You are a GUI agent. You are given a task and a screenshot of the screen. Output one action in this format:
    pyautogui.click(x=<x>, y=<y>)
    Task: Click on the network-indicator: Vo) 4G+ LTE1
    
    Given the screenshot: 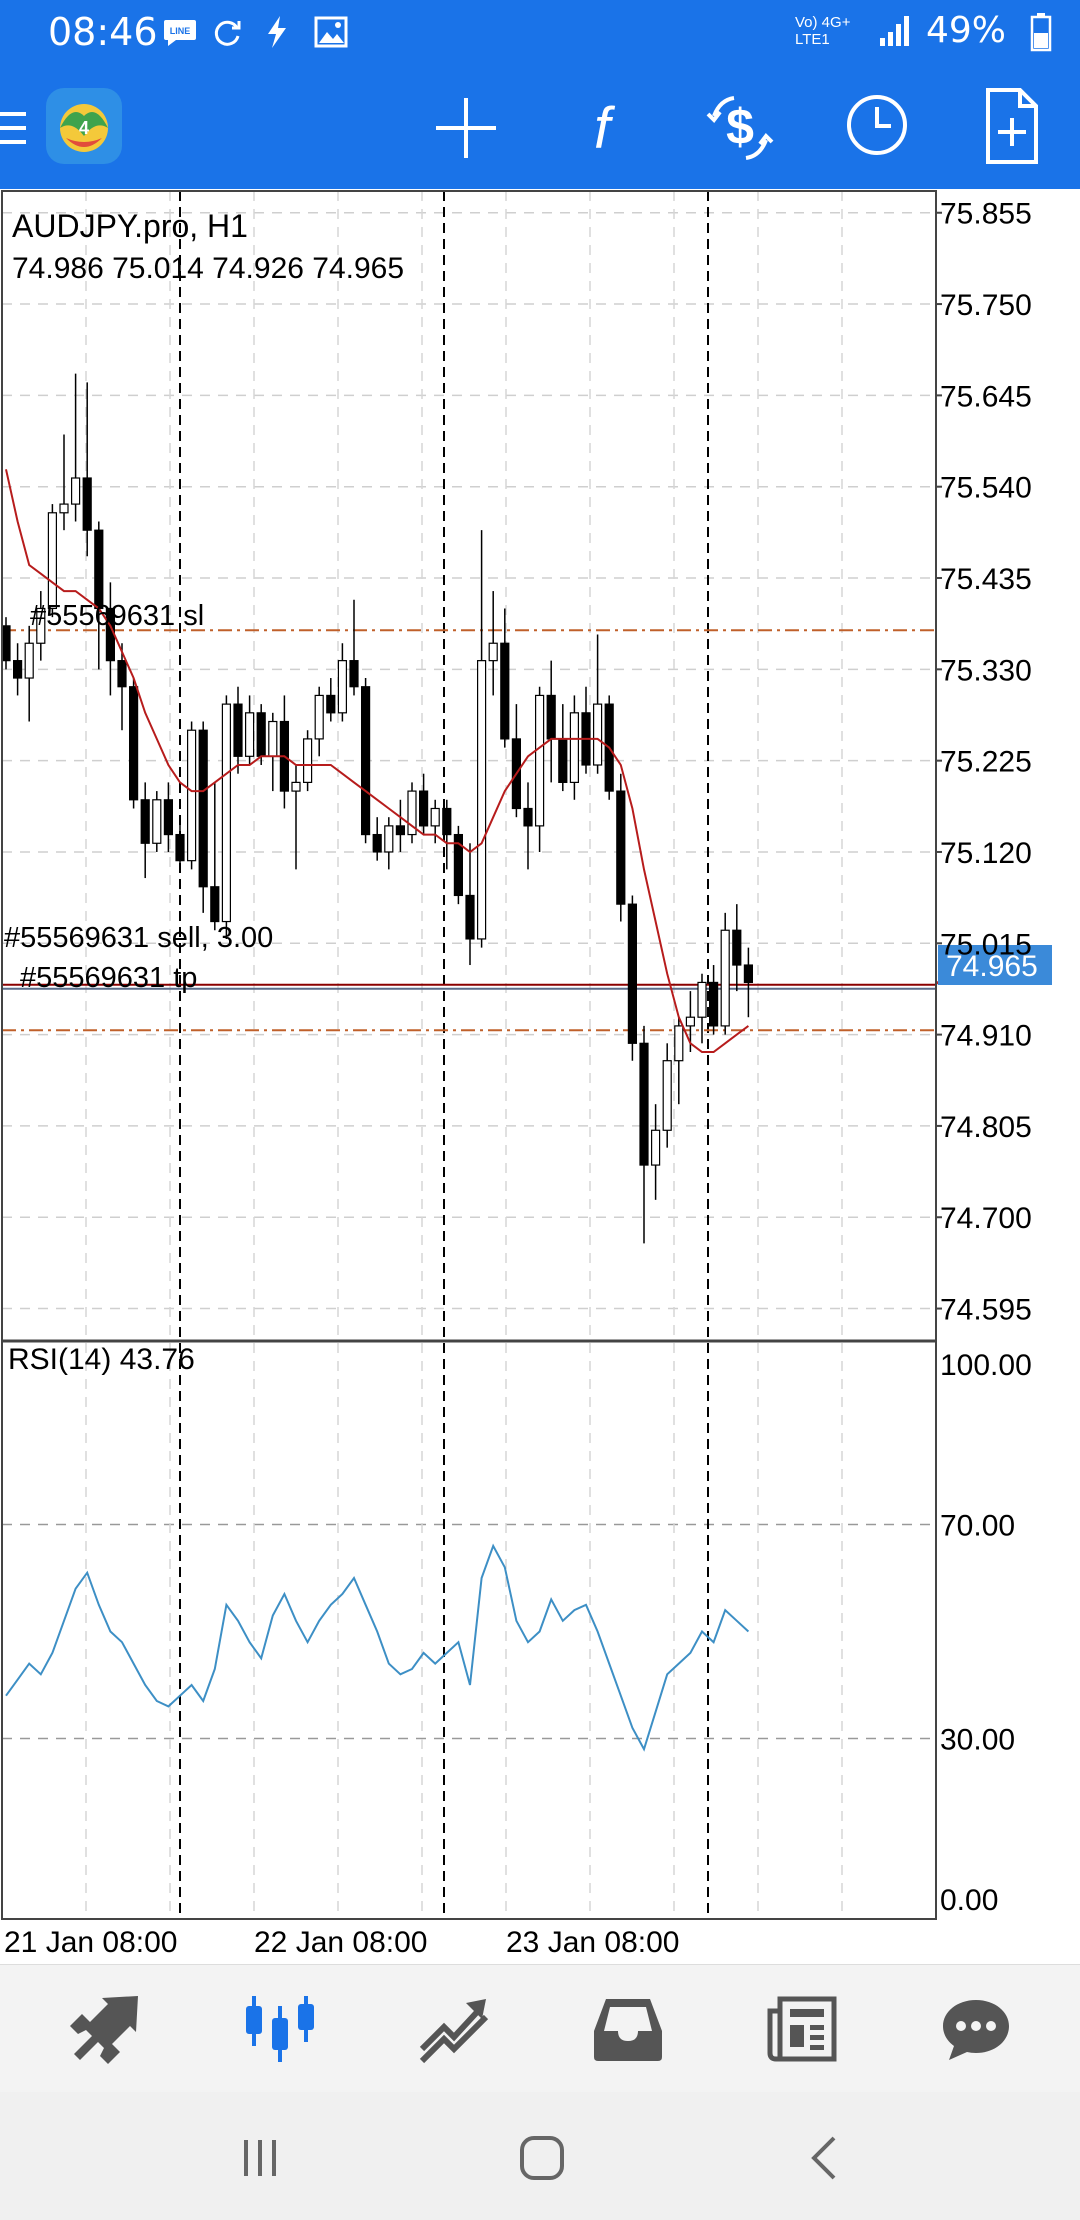 What is the action you would take?
    pyautogui.click(x=825, y=31)
    